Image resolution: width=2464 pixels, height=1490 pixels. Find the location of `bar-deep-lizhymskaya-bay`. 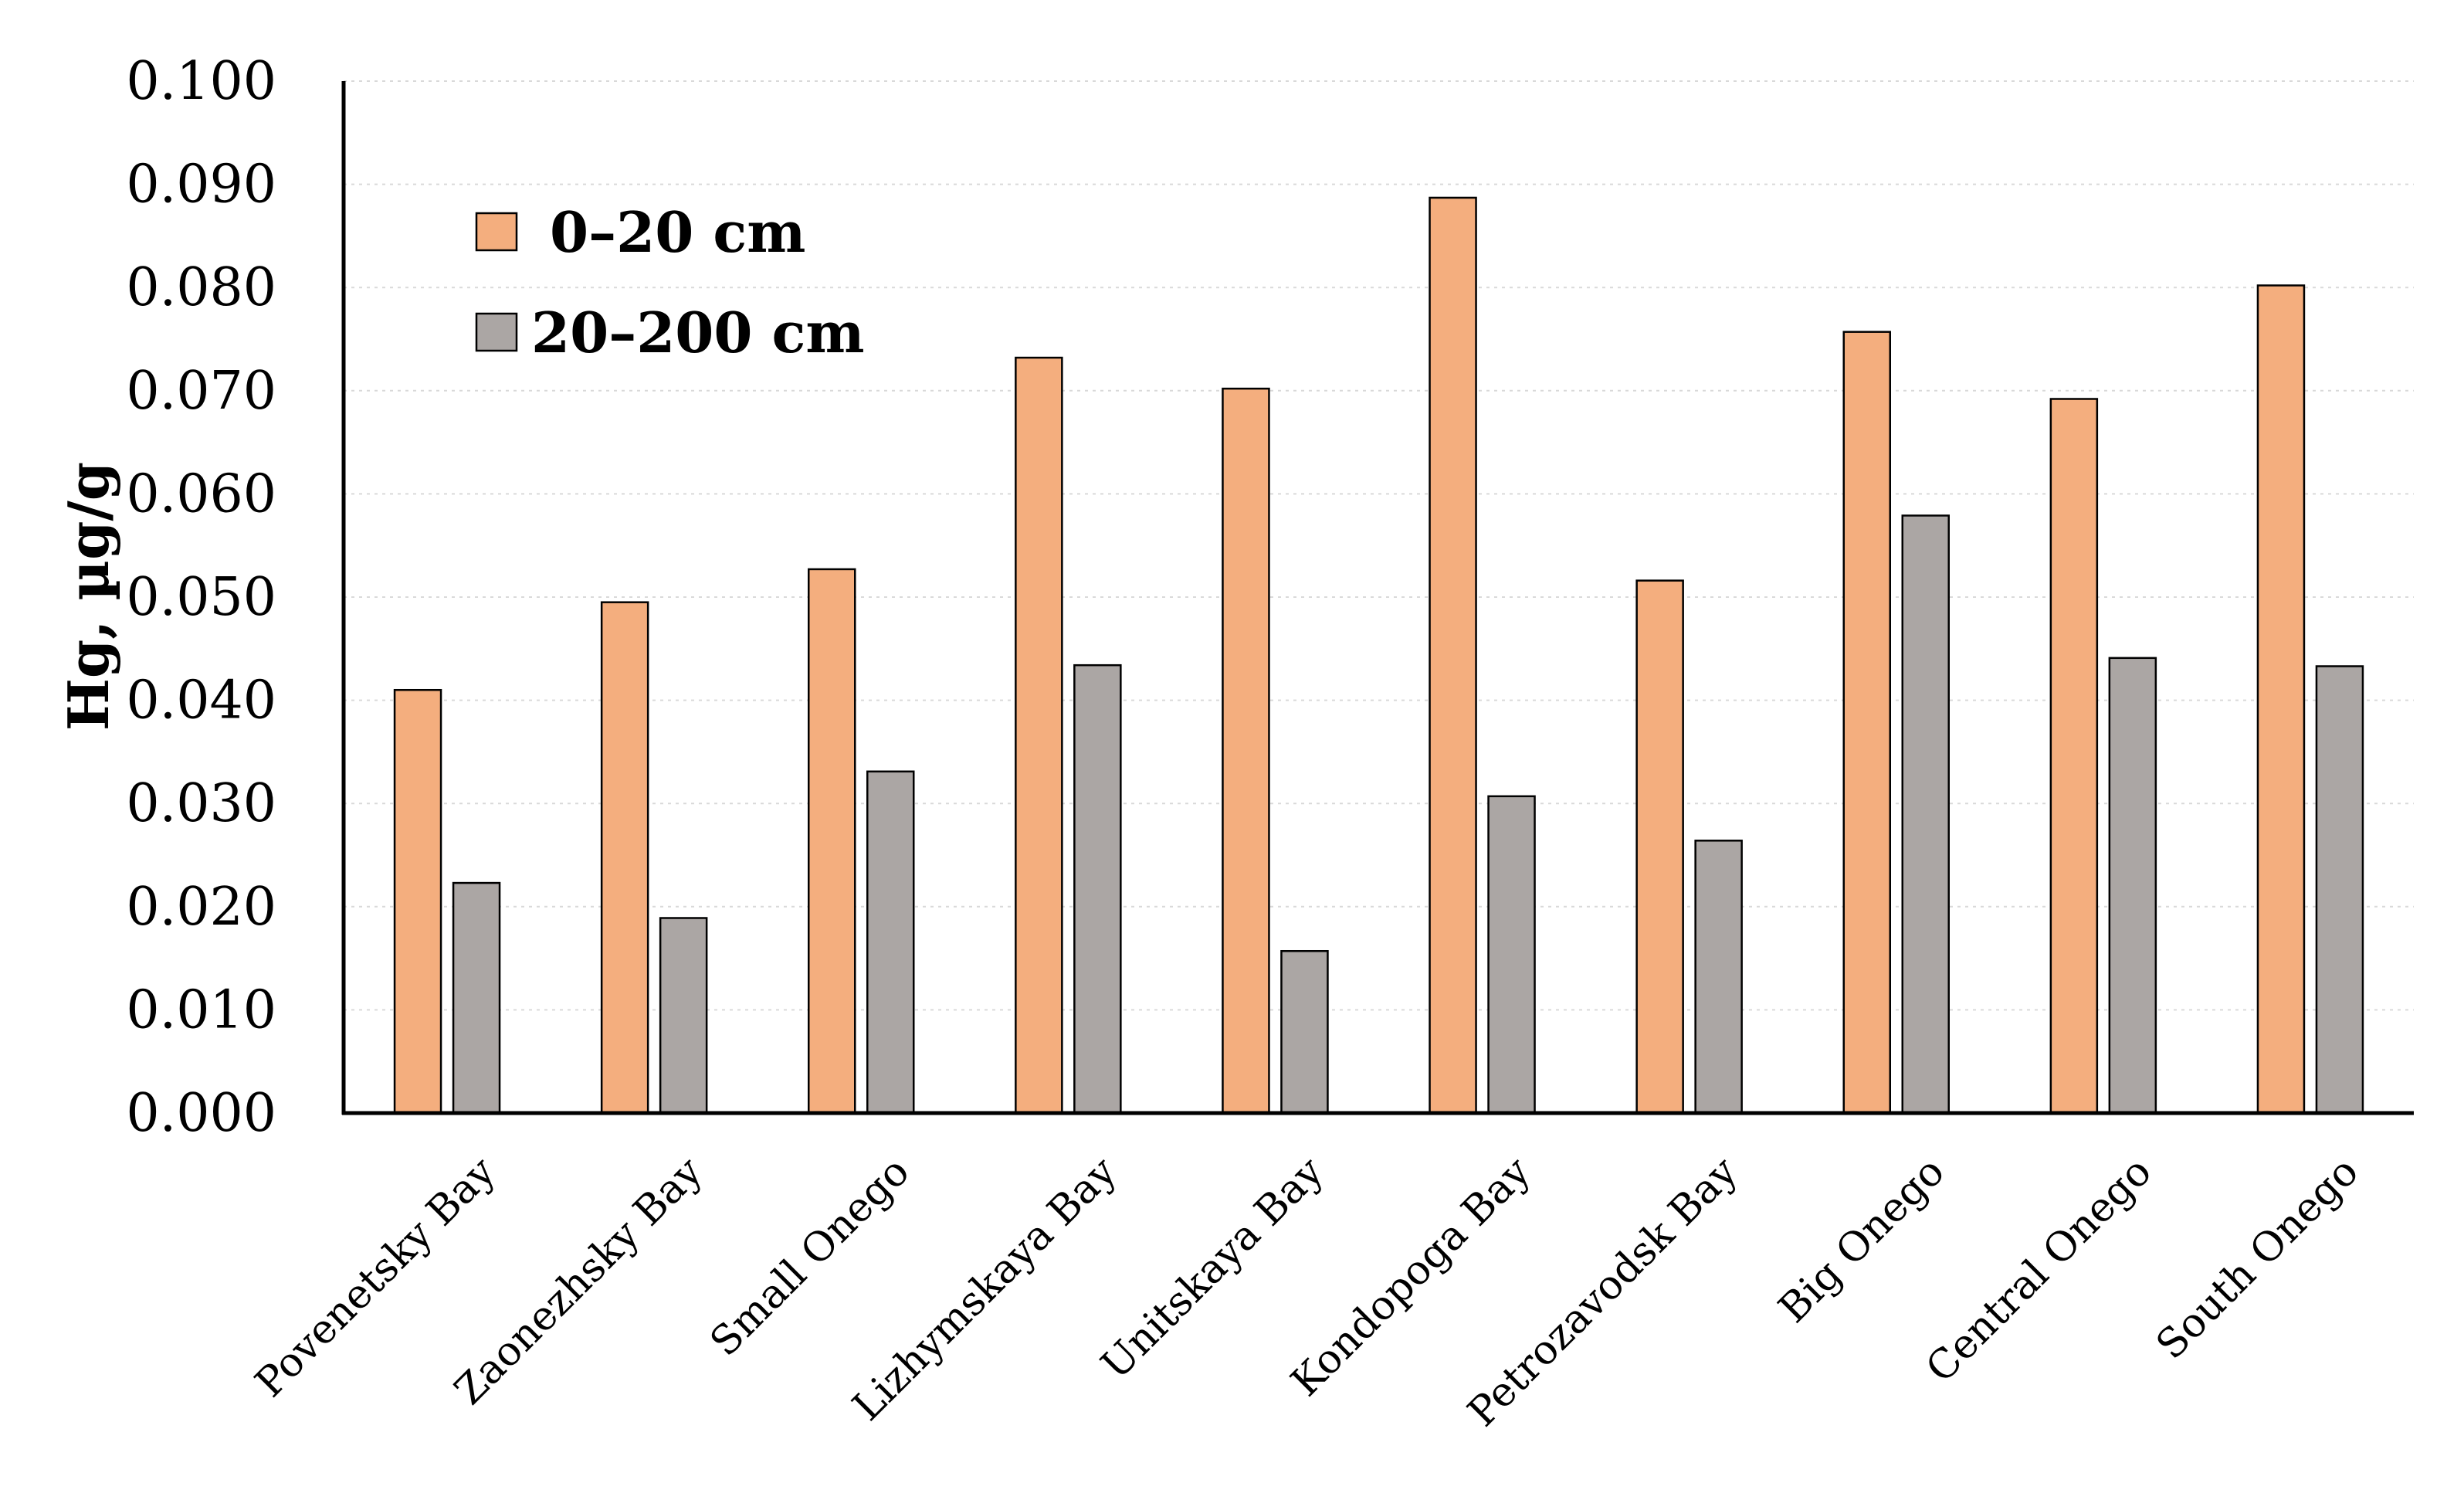

bar-deep-lizhymskaya-bay is located at coordinates (1097, 889).